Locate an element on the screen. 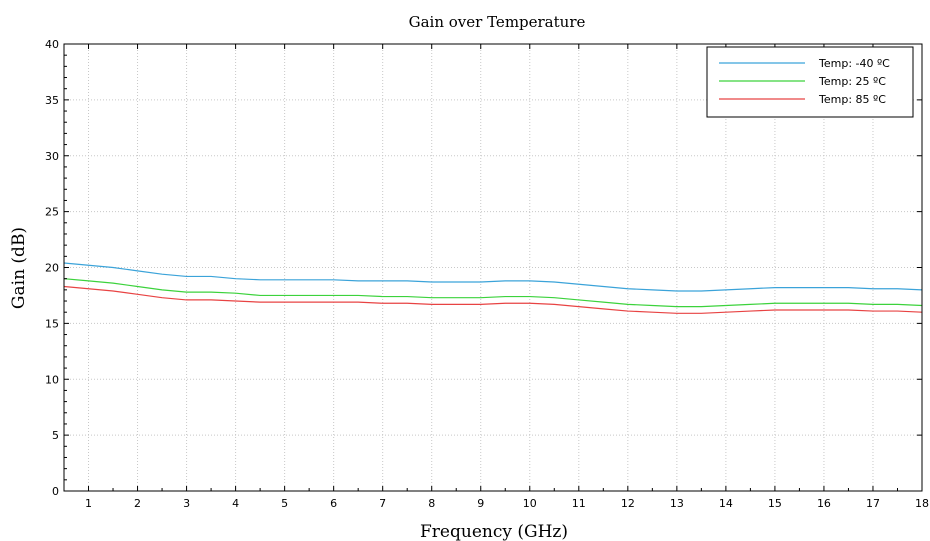 The image size is (930, 541). x-tick-label: 7 is located at coordinates (382, 503).